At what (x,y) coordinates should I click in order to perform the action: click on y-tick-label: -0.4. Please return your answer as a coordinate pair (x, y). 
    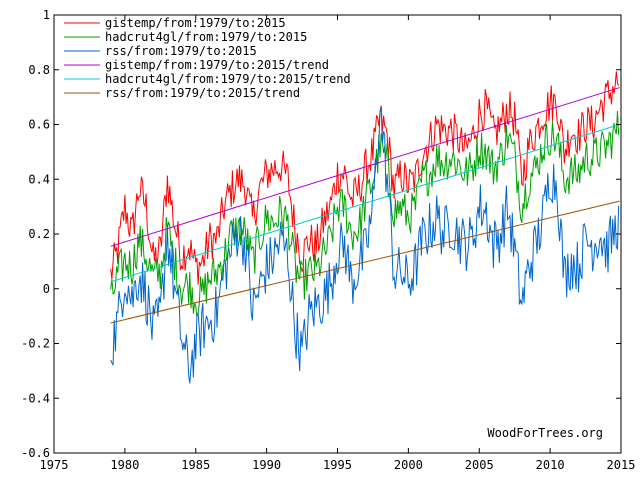
    Looking at the image, I should click on (35, 398).